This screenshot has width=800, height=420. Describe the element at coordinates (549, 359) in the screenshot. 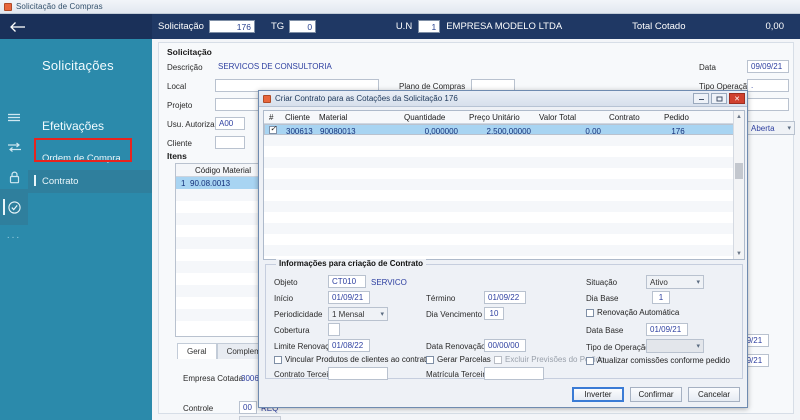

I see `excluir-previsoes-checkbox: Excluir Previsões do Pedido` at that location.